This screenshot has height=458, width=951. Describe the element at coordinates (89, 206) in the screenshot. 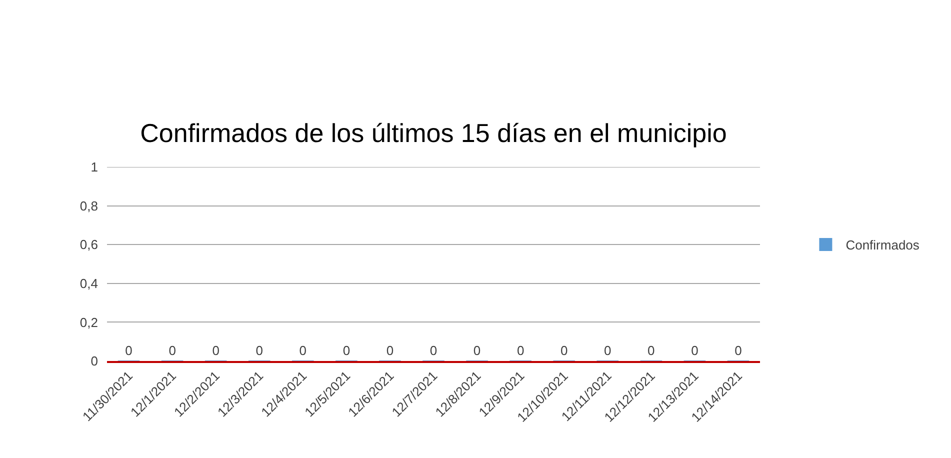

I see `y-tick-label: 0,8` at that location.